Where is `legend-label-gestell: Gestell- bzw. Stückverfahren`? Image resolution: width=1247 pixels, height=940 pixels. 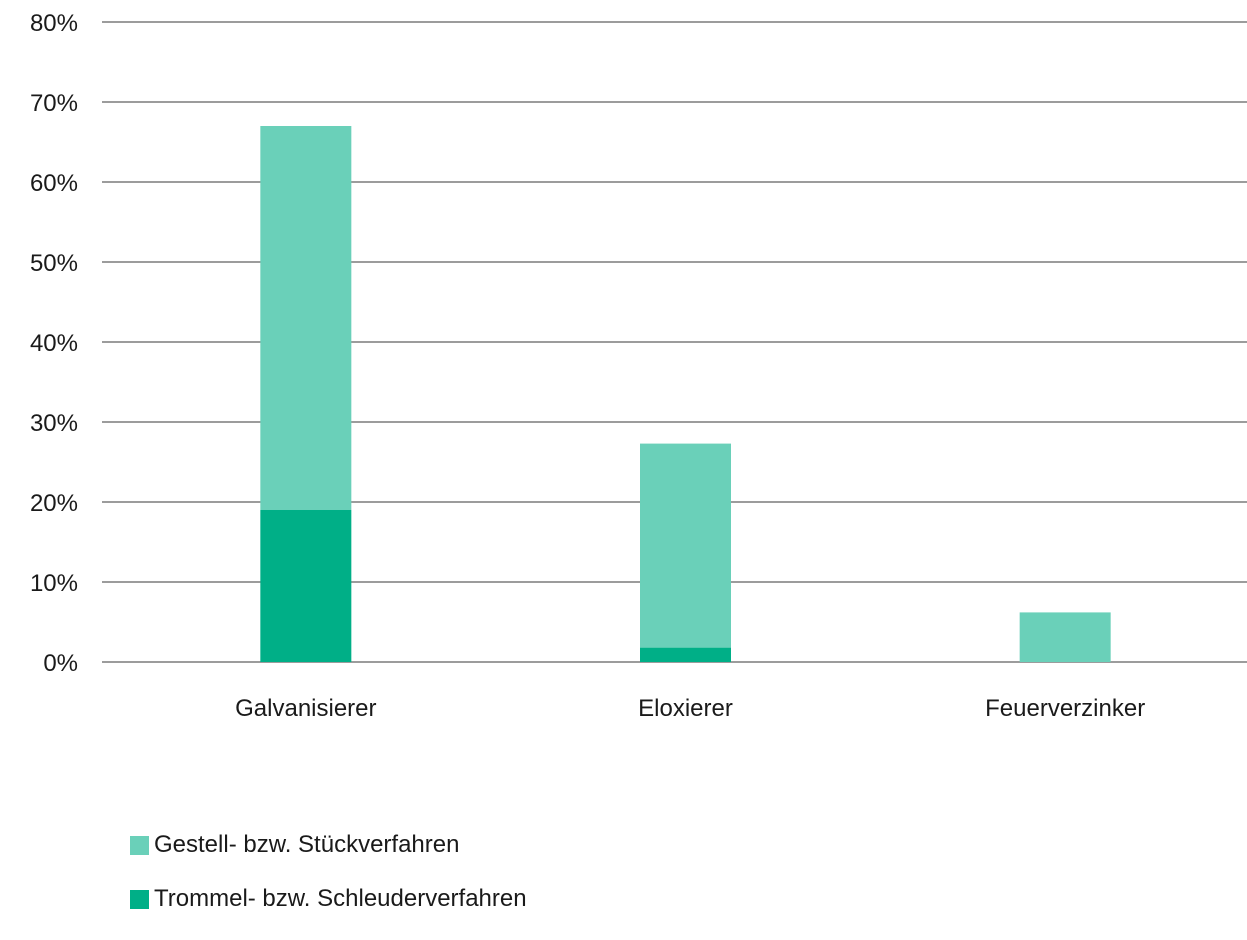 legend-label-gestell: Gestell- bzw. Stückverfahren is located at coordinates (307, 844).